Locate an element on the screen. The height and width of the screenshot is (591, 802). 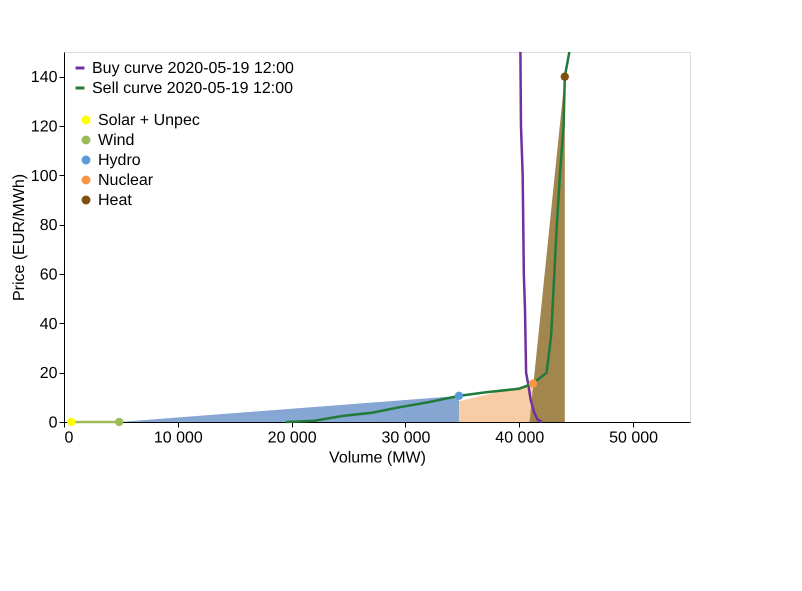
legend-label: Heat is located at coordinates (115, 200).